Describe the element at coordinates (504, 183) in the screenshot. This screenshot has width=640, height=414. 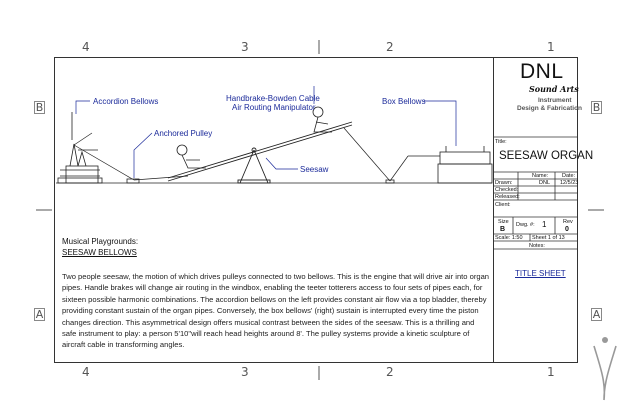
I see `drawn-label: Drawn:` at that location.